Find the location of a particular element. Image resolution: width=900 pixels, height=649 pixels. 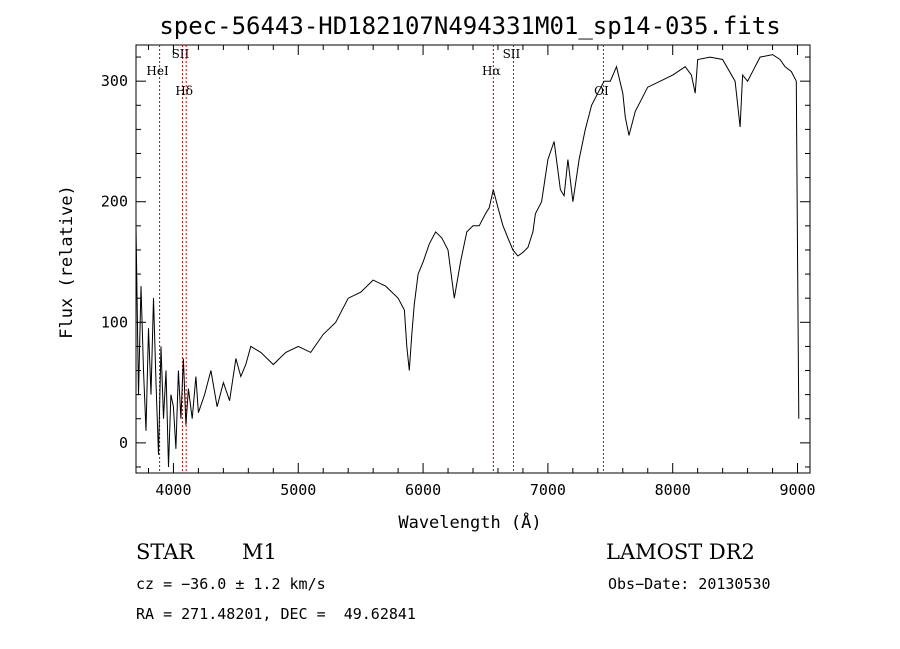

survey-name: LAMOST DR2 is located at coordinates (680, 552).